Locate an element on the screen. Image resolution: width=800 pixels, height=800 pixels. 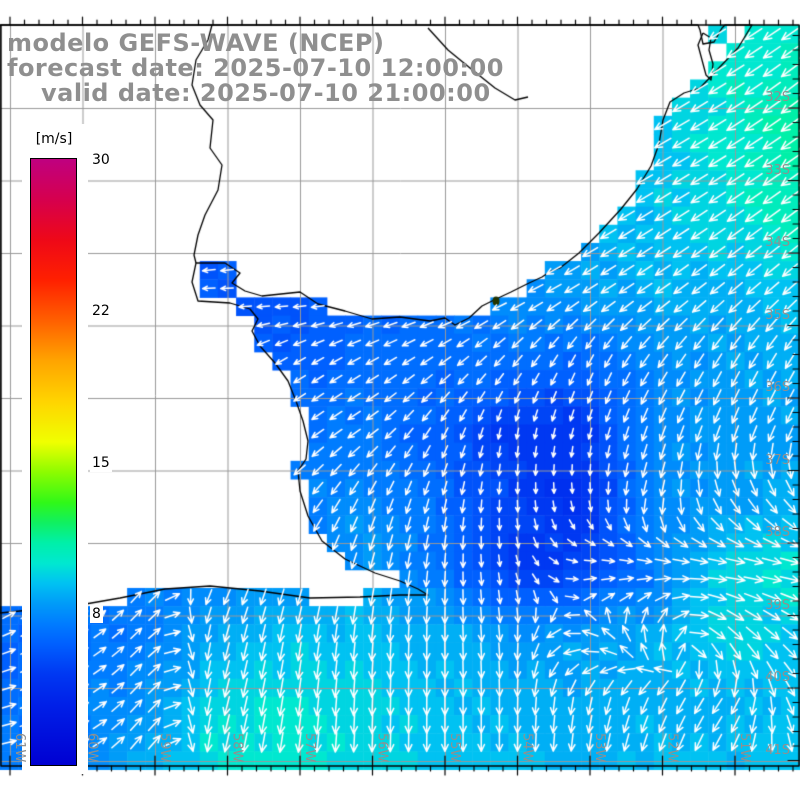
colorbar-unit-label: [m/s] is located at coordinates (54, 139).